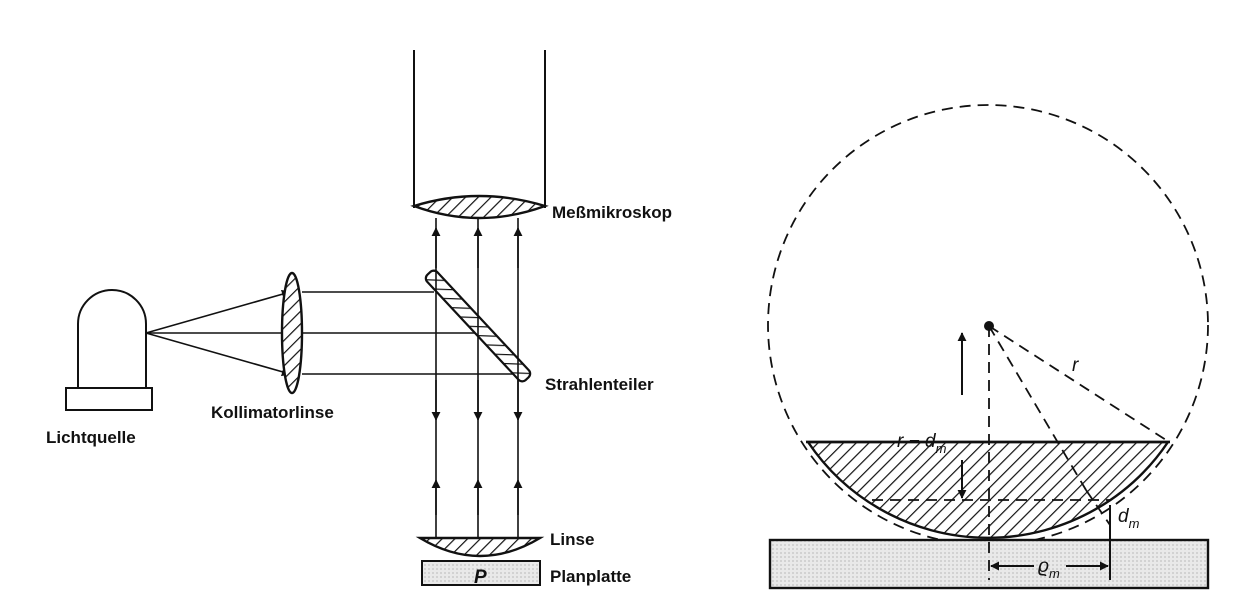  What do you see at coordinates (599, 384) in the screenshot?
I see `label-beam-splitter: Strahlenteiler` at bounding box center [599, 384].